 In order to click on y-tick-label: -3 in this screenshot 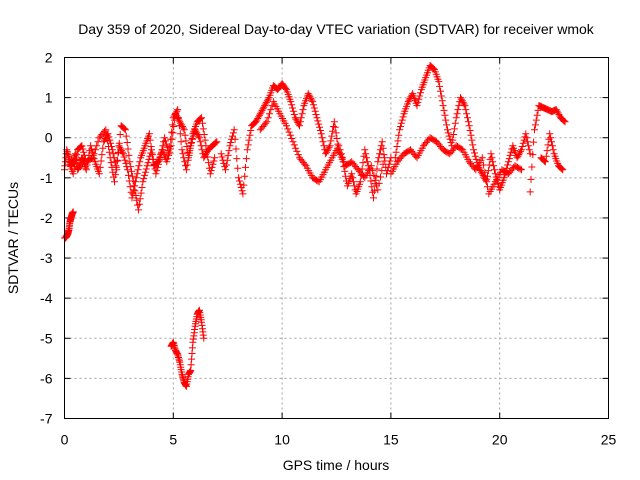, I will do `click(46, 258)`.